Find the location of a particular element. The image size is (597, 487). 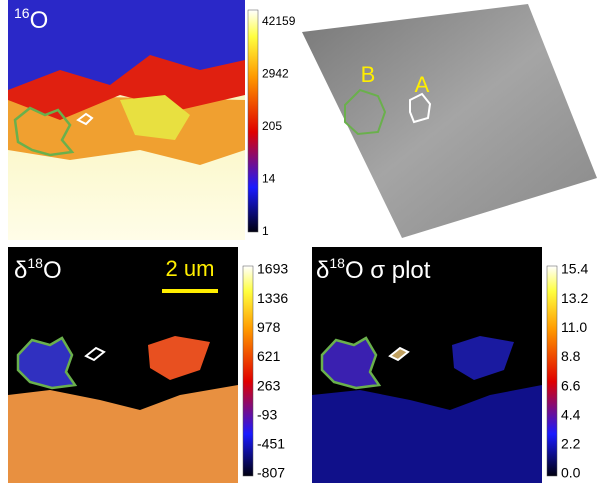

colorbar-label: 621 is located at coordinates (269, 356).